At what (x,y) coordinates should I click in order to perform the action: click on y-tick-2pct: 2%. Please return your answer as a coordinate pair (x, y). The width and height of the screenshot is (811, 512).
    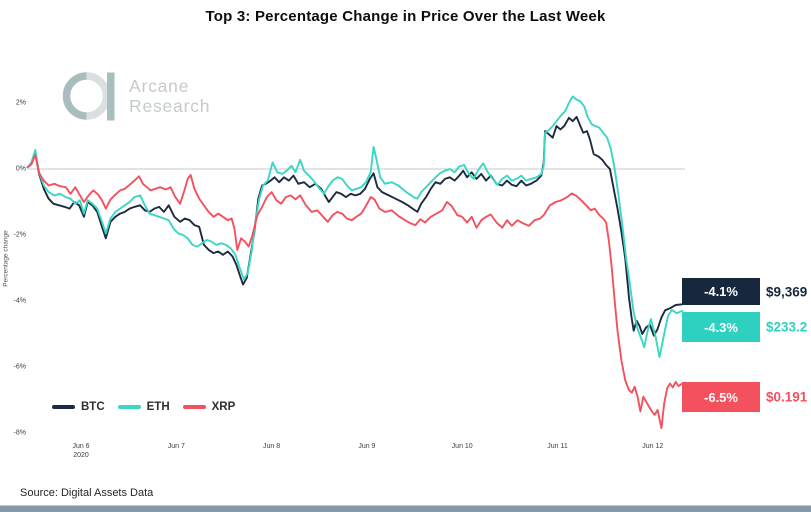
    Looking at the image, I should click on (20, 103).